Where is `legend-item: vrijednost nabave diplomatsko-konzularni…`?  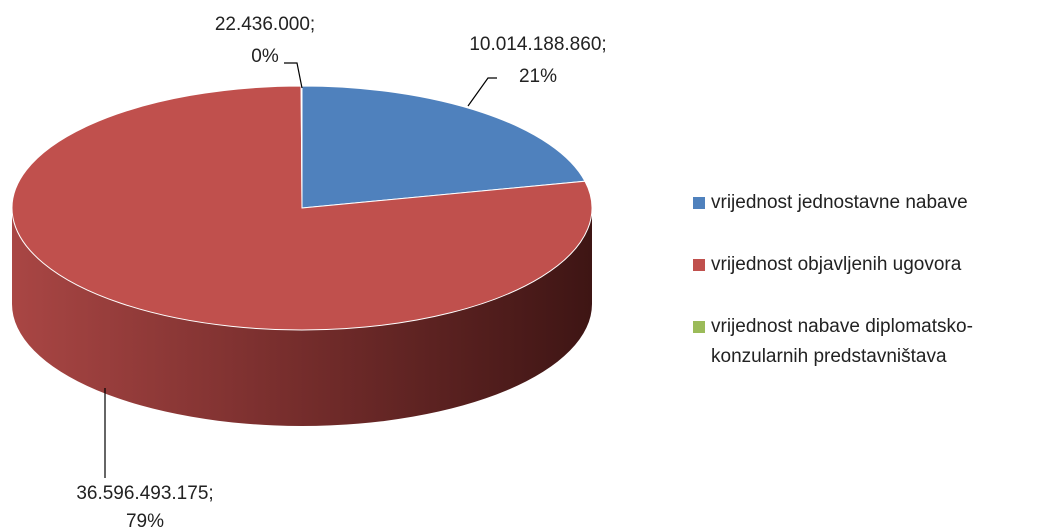 legend-item: vrijednost nabave diplomatsko-konzularni… is located at coordinates (873, 342).